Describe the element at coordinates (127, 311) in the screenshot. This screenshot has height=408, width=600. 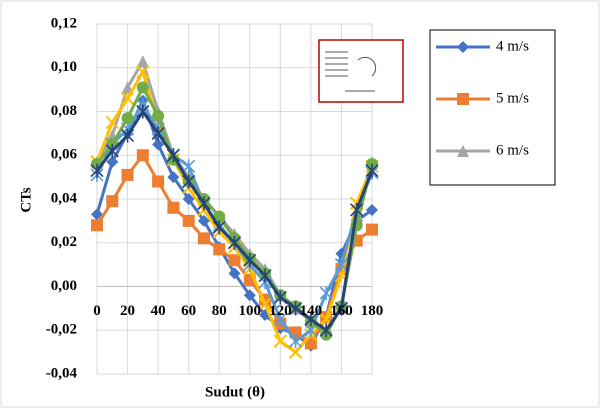
I see `x-tick-label: 20` at that location.